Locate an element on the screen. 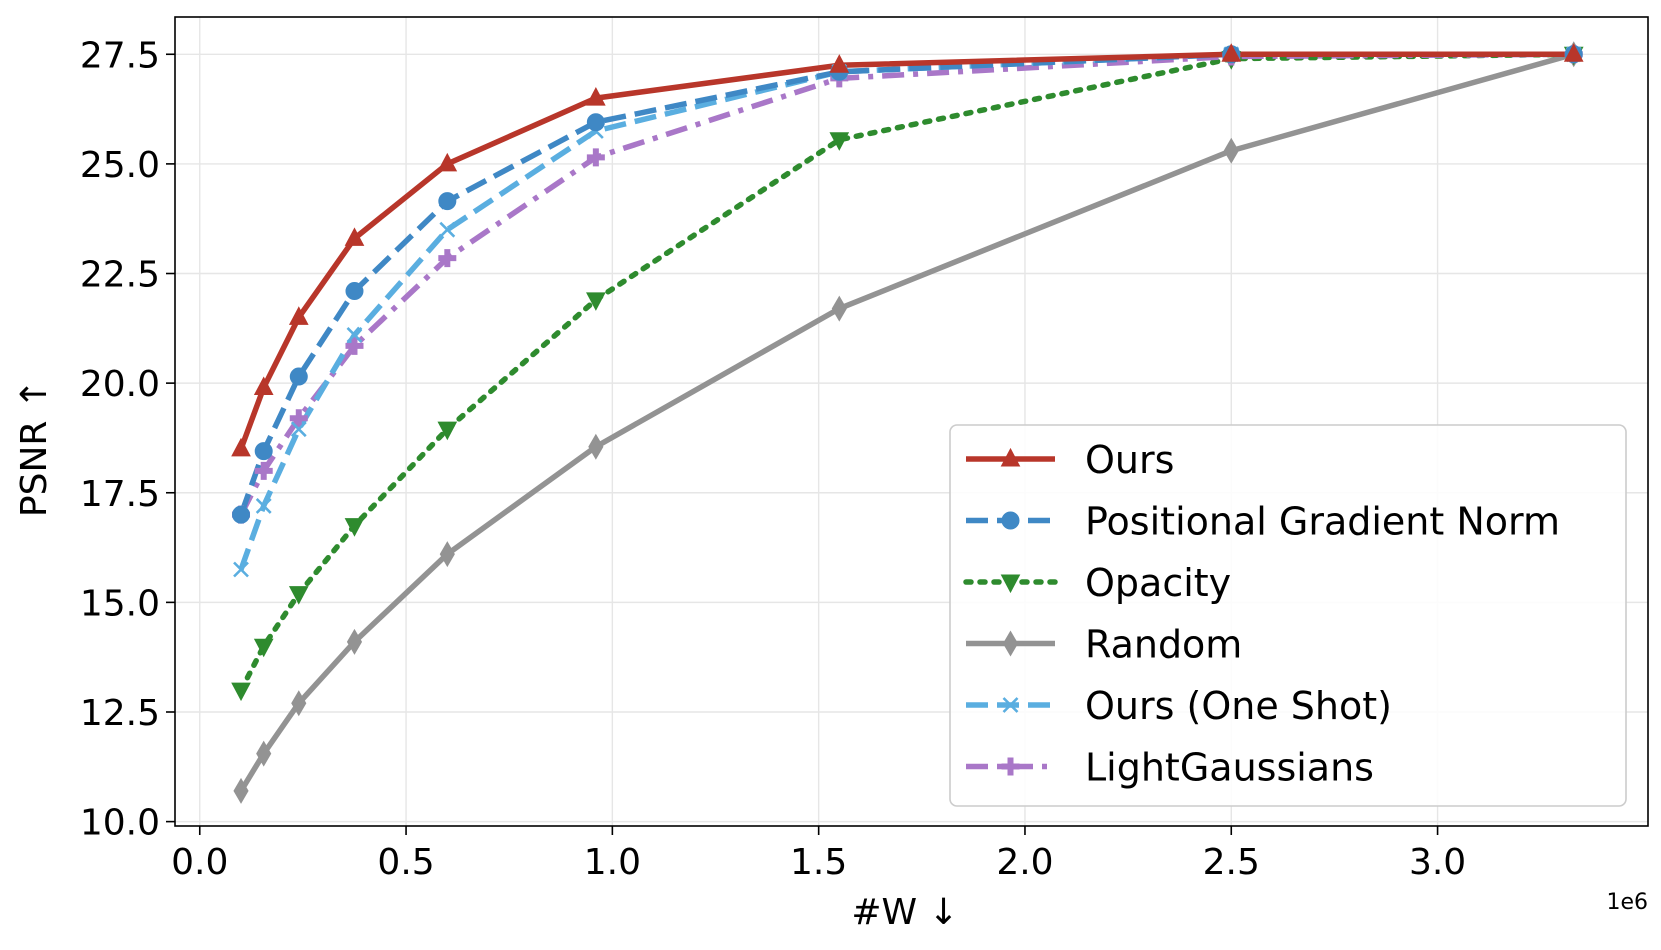 The height and width of the screenshot is (950, 1661). legend-label: Ours (One Shot) is located at coordinates (1238, 706).